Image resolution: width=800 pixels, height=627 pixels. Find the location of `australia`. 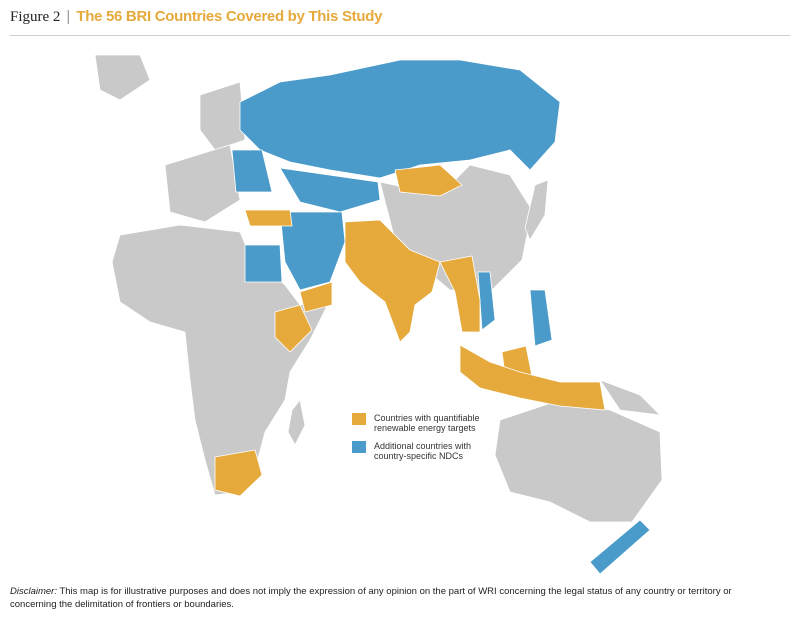

australia is located at coordinates (578, 461).